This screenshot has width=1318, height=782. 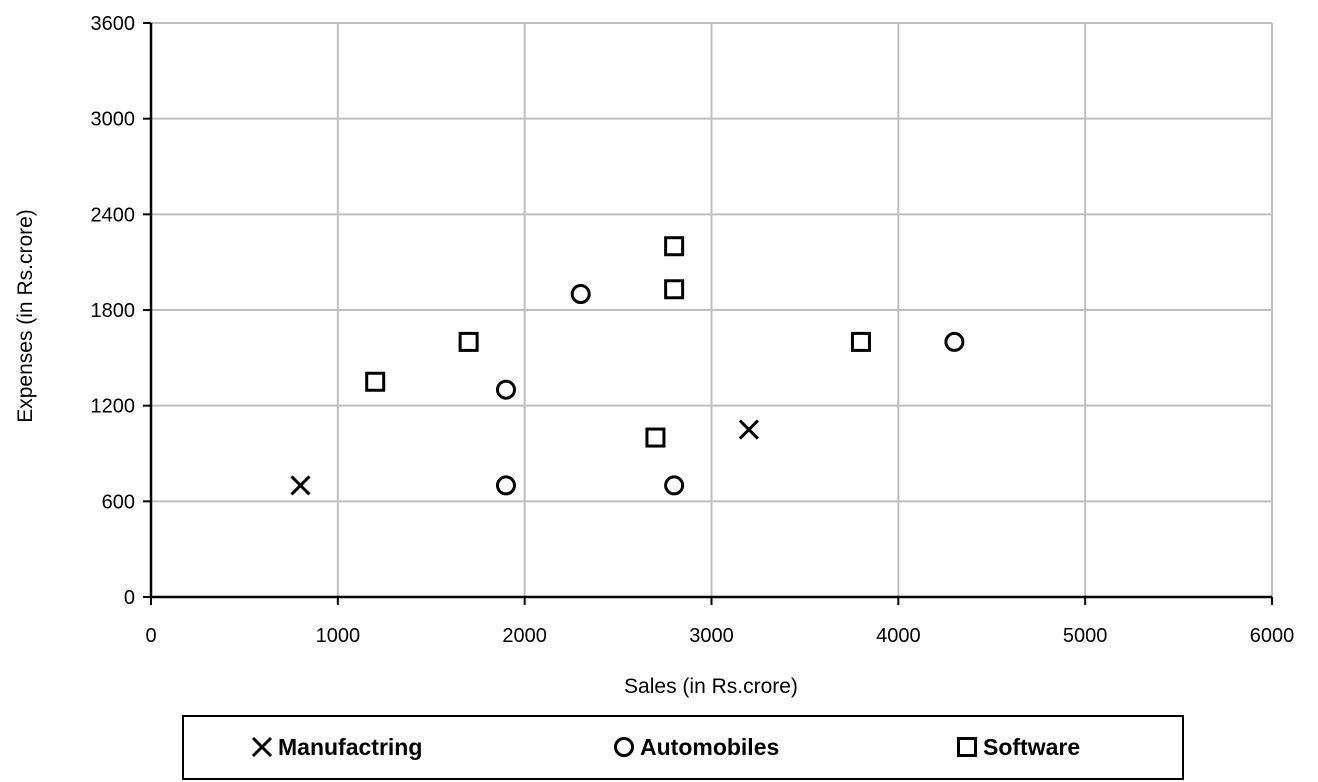 What do you see at coordinates (25, 316) in the screenshot?
I see `y-axis-label: Expenses (in Rs.crore)` at bounding box center [25, 316].